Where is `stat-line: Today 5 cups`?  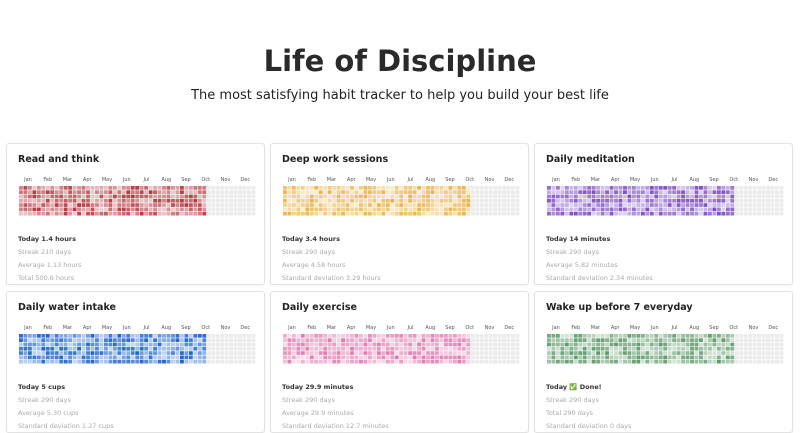
stat-line: Today 5 cups is located at coordinates (42, 387).